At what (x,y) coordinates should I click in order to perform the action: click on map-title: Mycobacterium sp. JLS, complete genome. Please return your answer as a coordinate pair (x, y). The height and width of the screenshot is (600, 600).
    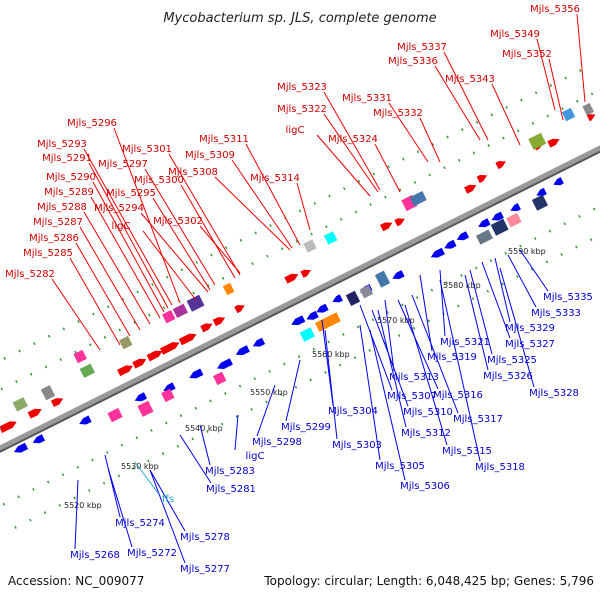
    Looking at the image, I should click on (299, 18).